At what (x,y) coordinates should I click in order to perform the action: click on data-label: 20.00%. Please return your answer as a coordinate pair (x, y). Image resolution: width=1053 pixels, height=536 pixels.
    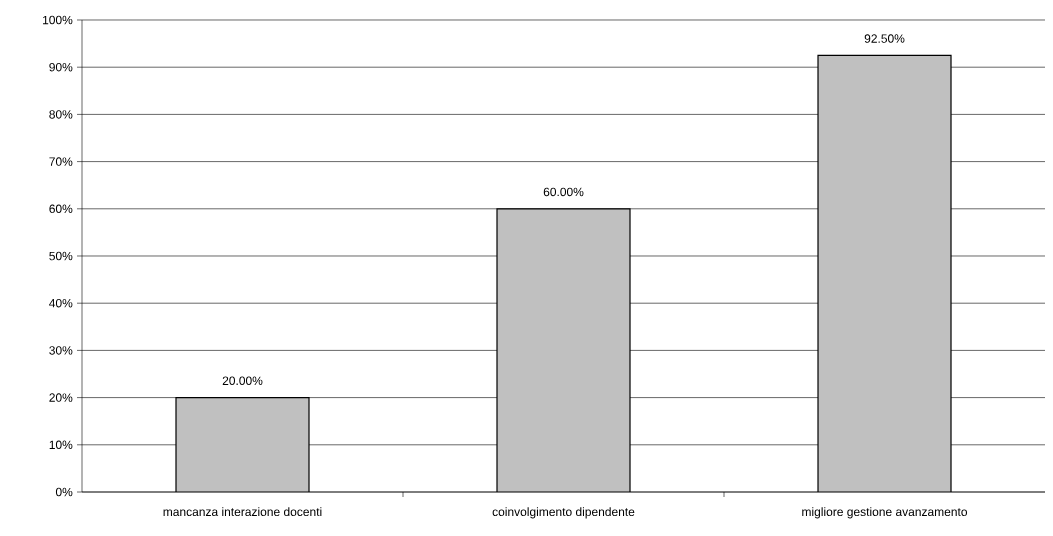
    Looking at the image, I should click on (242, 381).